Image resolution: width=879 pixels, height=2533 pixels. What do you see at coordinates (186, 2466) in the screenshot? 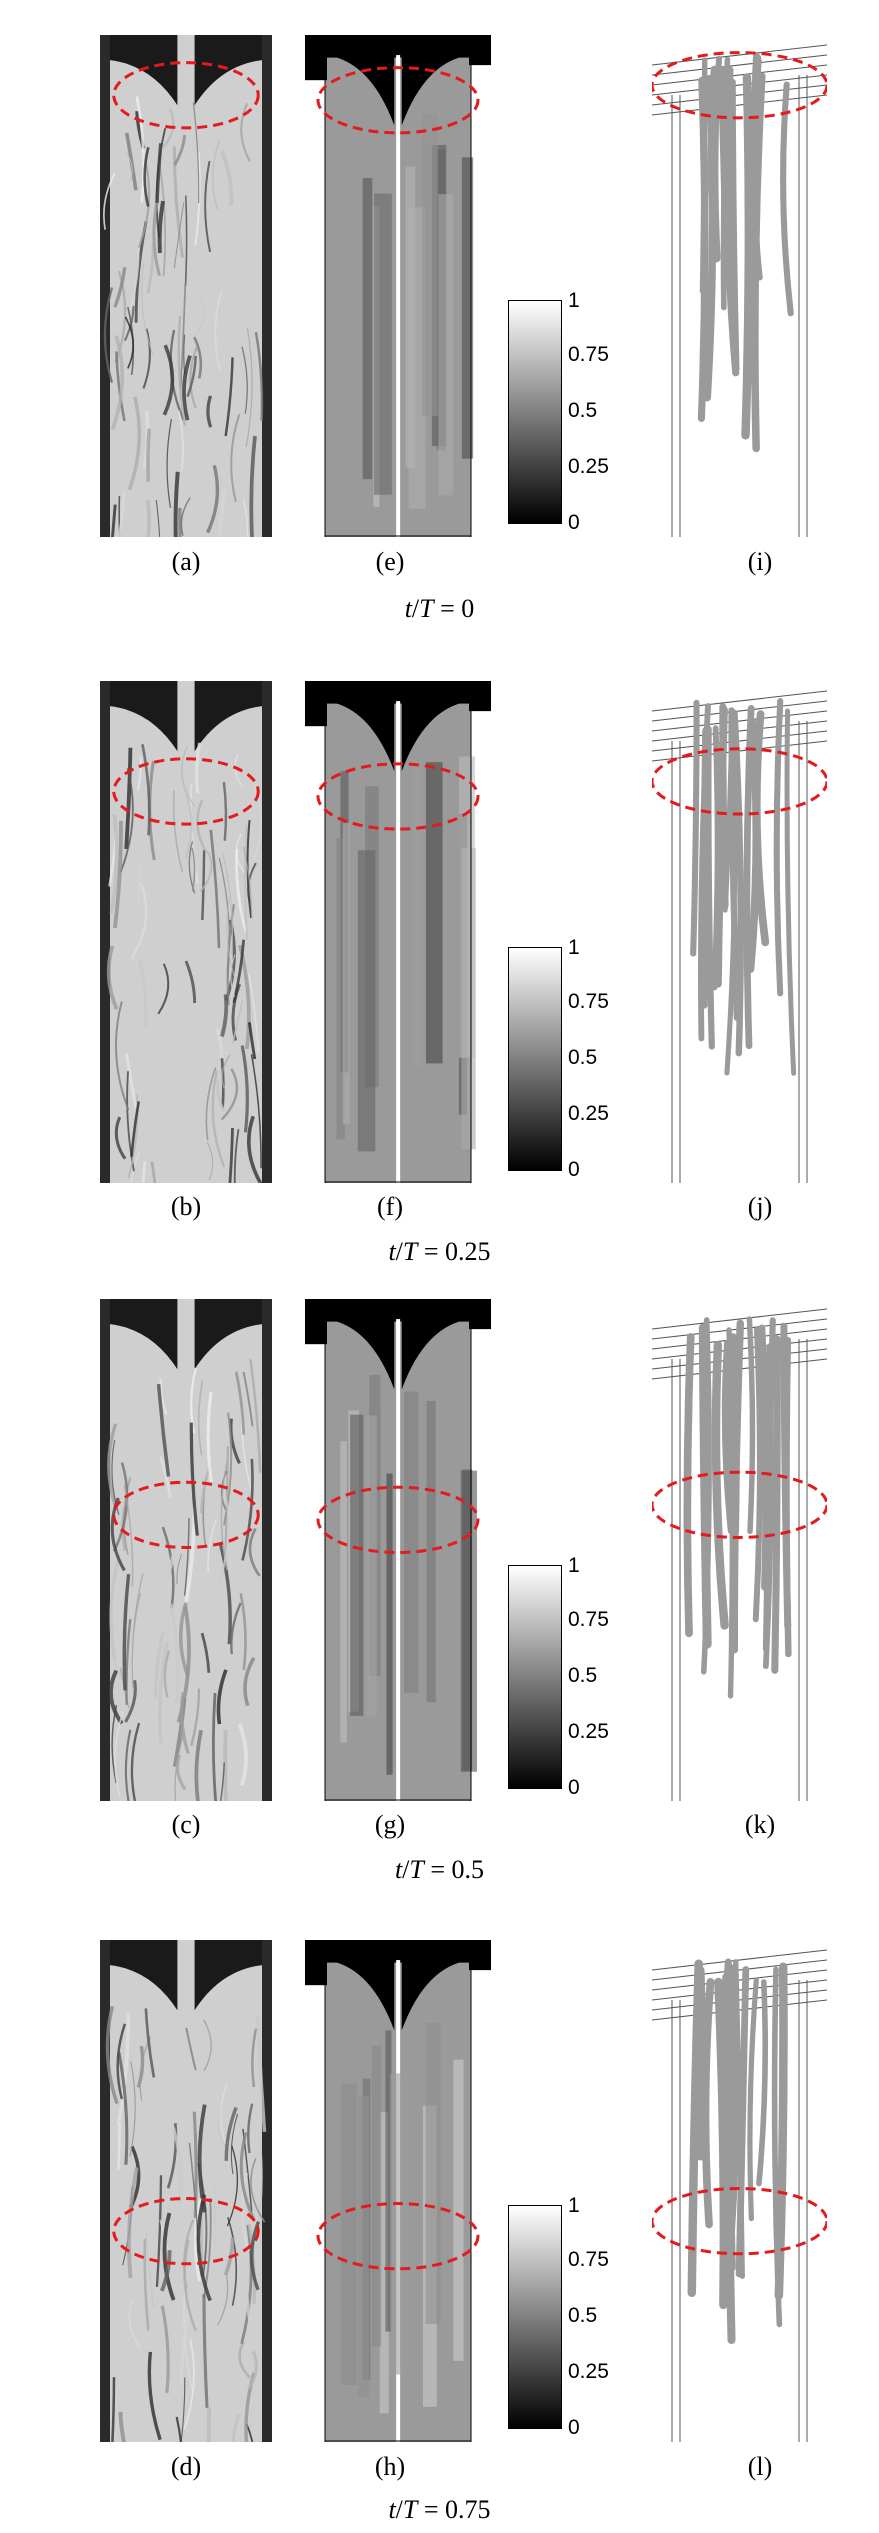
I see `panel-label: (d)` at bounding box center [186, 2466].